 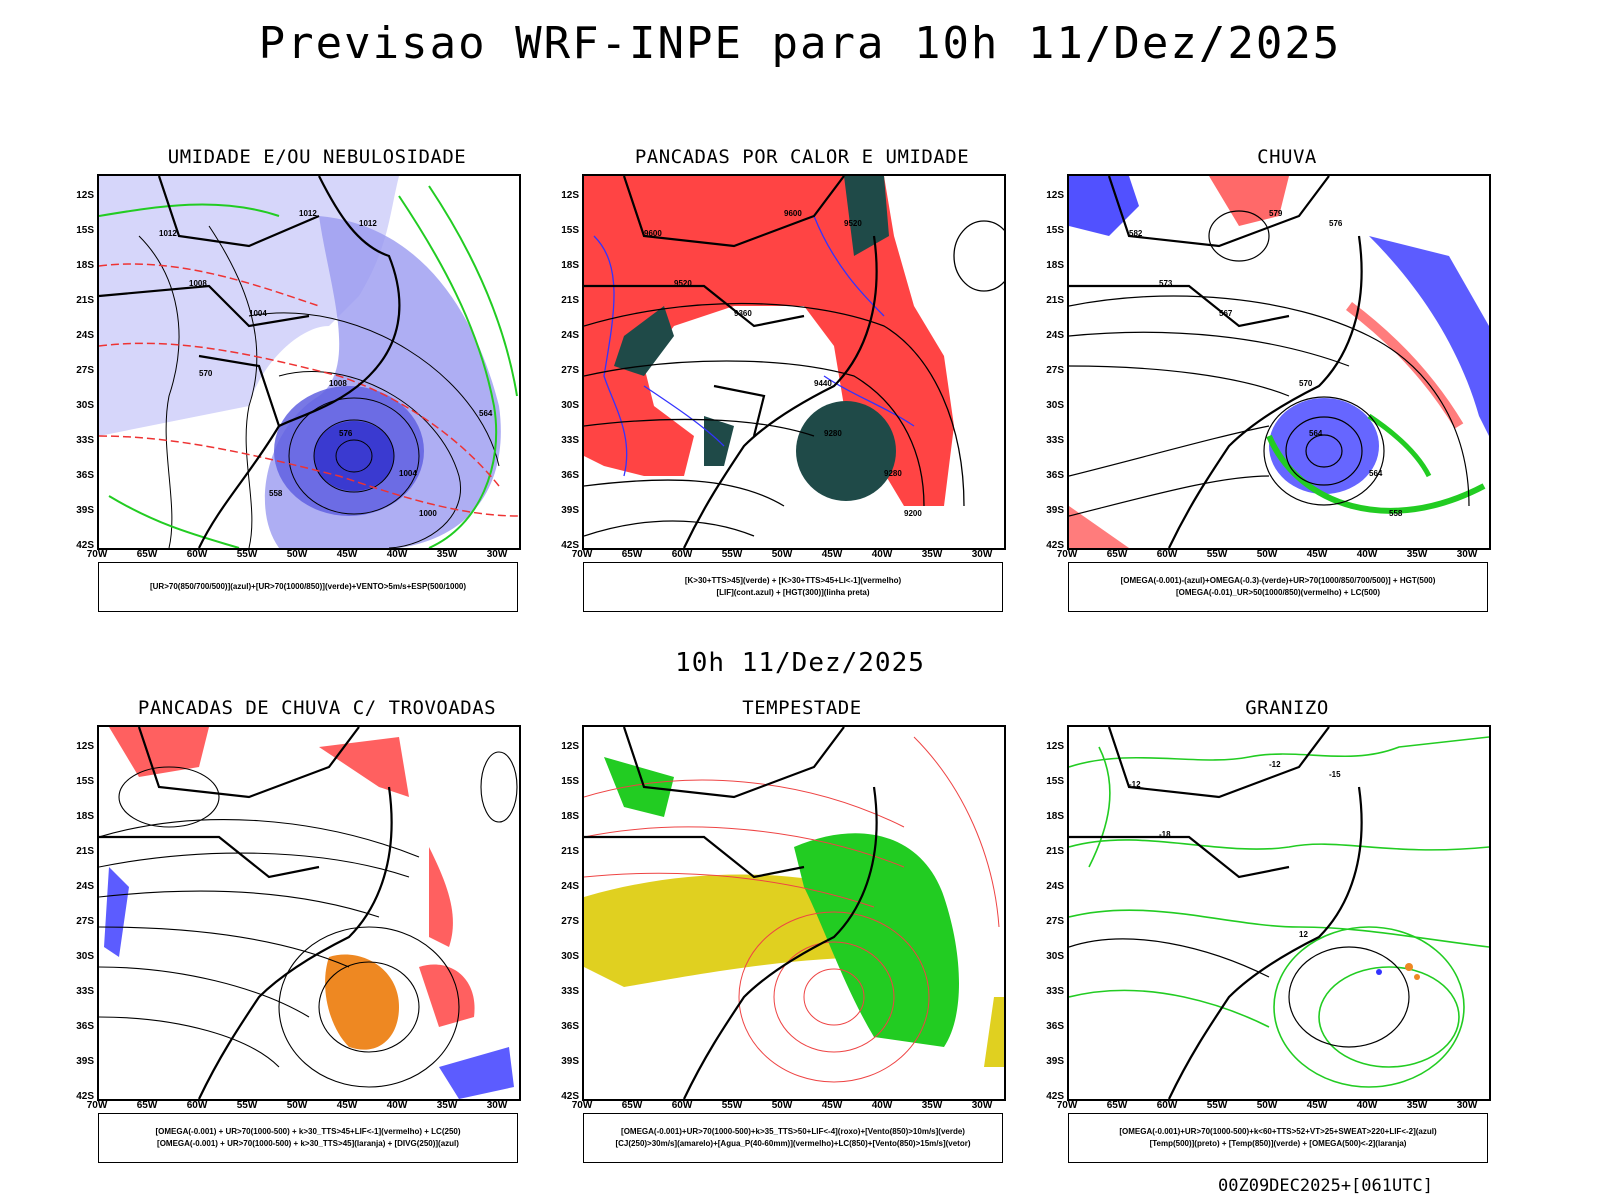 What do you see at coordinates (800, 43) in the screenshot?
I see `forecast-title: Previsao WRF-INPE para 10h 11/Dez/2025` at bounding box center [800, 43].